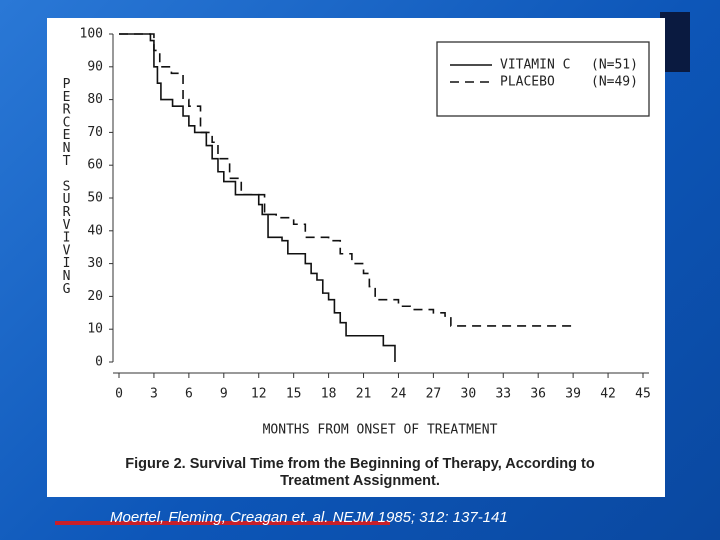  Describe the element at coordinates (294, 394) in the screenshot. I see `x-tick-label: 15` at that location.